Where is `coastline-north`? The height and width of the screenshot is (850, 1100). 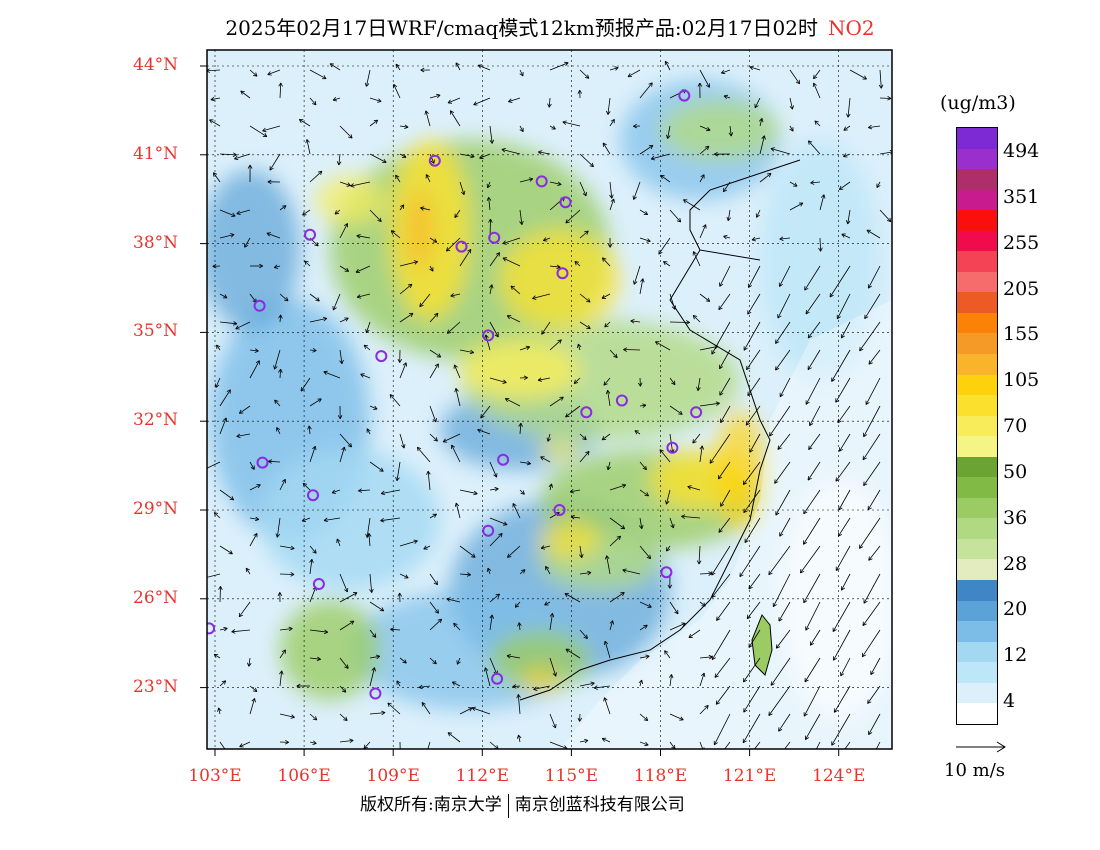
coastline-north is located at coordinates (745, 205).